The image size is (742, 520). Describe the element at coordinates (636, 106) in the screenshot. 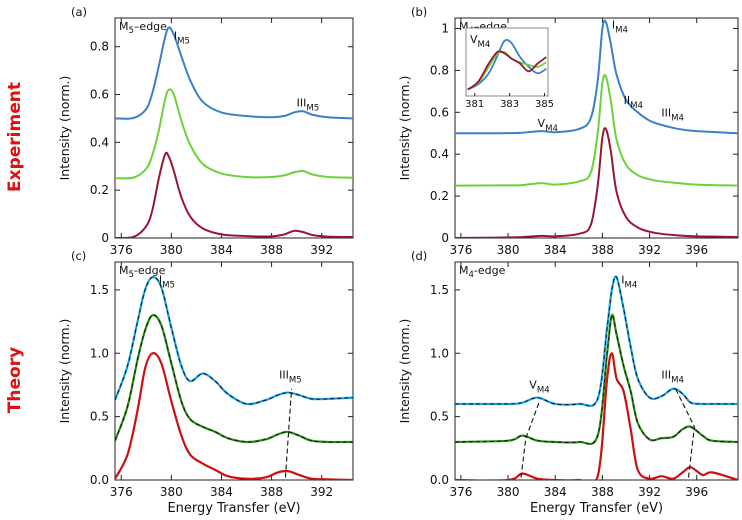

I see `peak-label-ii-m4-sub: M4` at that location.